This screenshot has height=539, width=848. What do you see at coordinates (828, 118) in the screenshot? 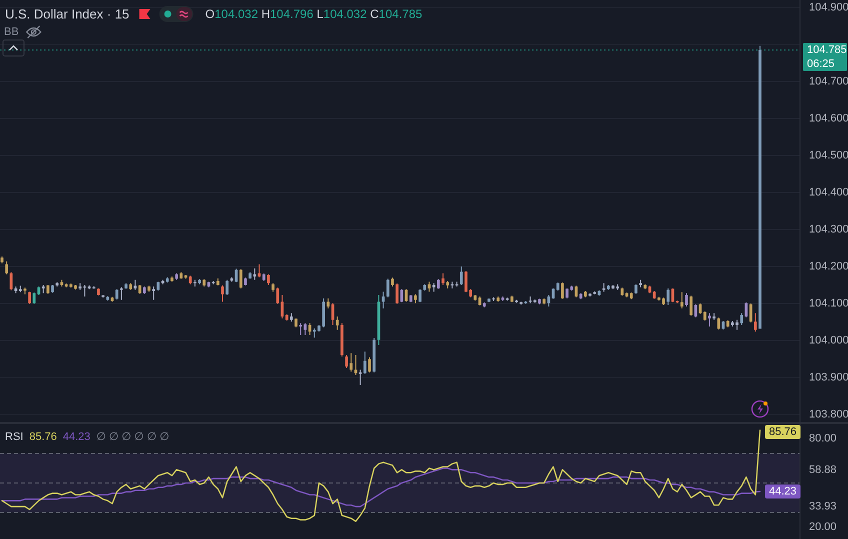
I see `y-tick-label: 104.600` at bounding box center [828, 118].